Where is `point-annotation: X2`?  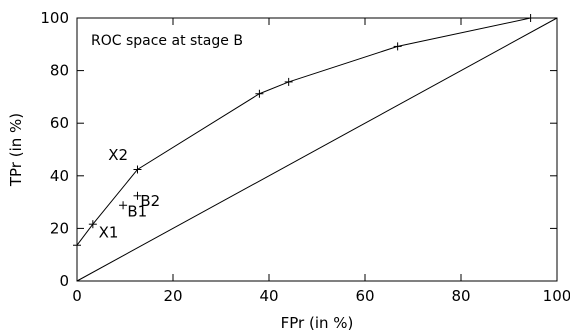
point-annotation: X2 is located at coordinates (118, 155).